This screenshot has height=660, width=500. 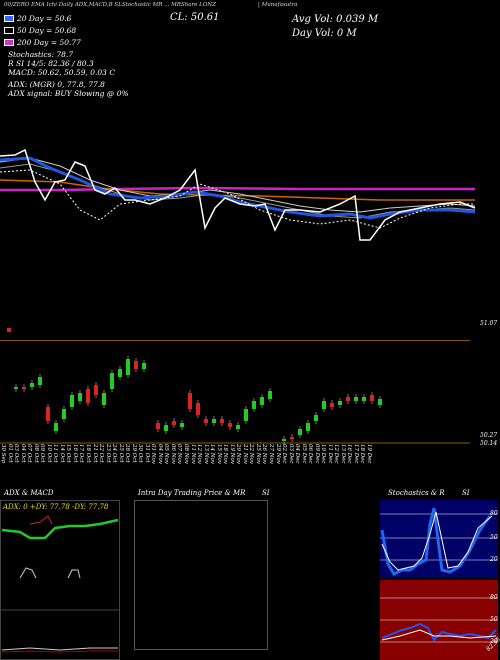 What do you see at coordinates (29, 493) in the screenshot?
I see `adx-panel-title: ADX & MACD` at bounding box center [29, 493].